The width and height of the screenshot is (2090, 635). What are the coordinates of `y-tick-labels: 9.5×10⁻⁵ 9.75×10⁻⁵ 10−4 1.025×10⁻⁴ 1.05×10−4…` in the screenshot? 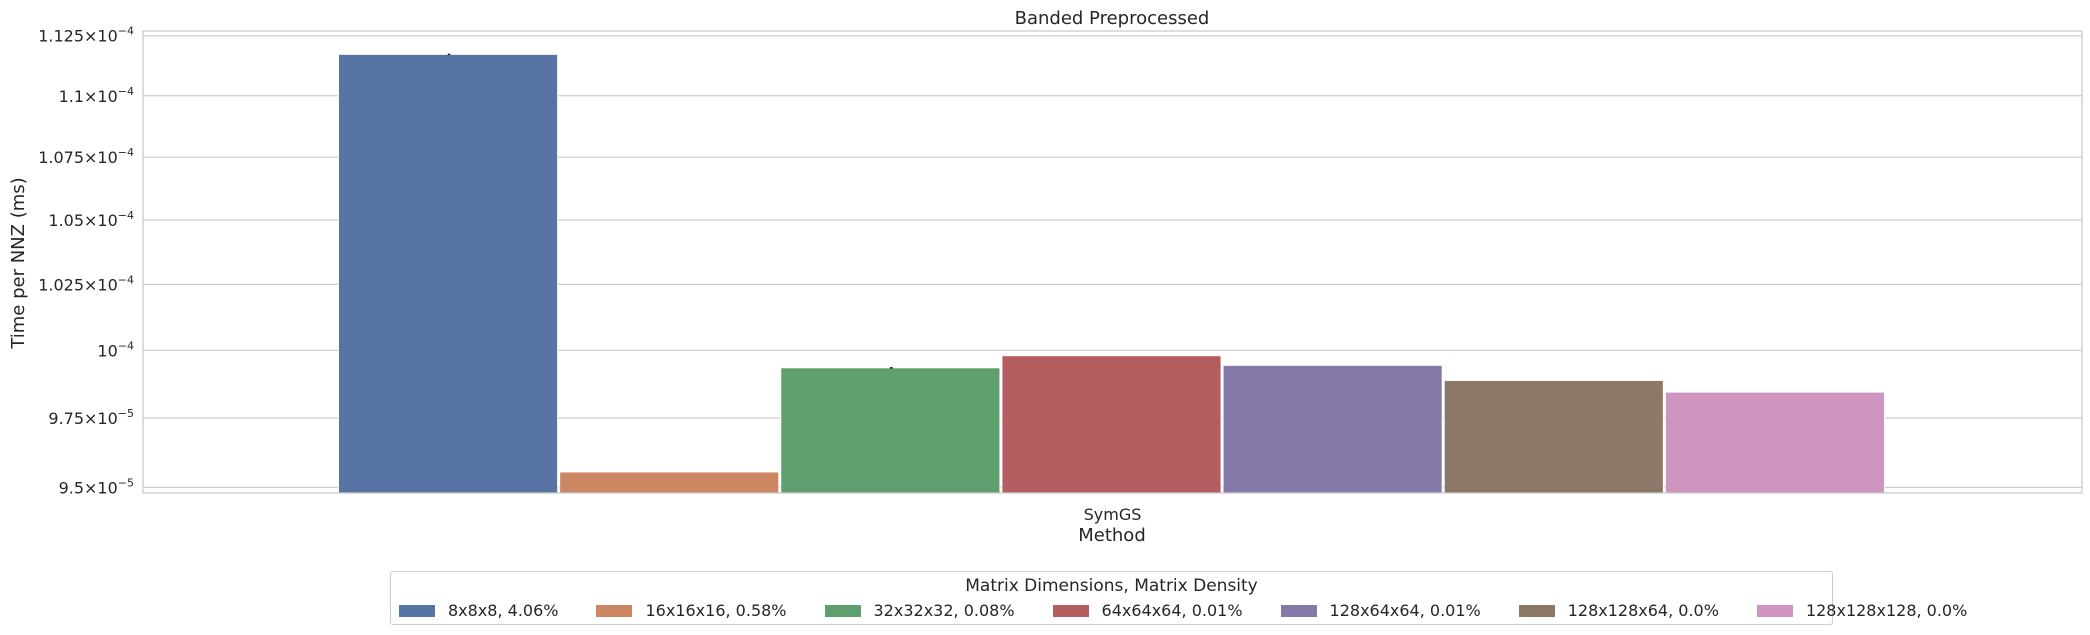 It's located at (86, 261).